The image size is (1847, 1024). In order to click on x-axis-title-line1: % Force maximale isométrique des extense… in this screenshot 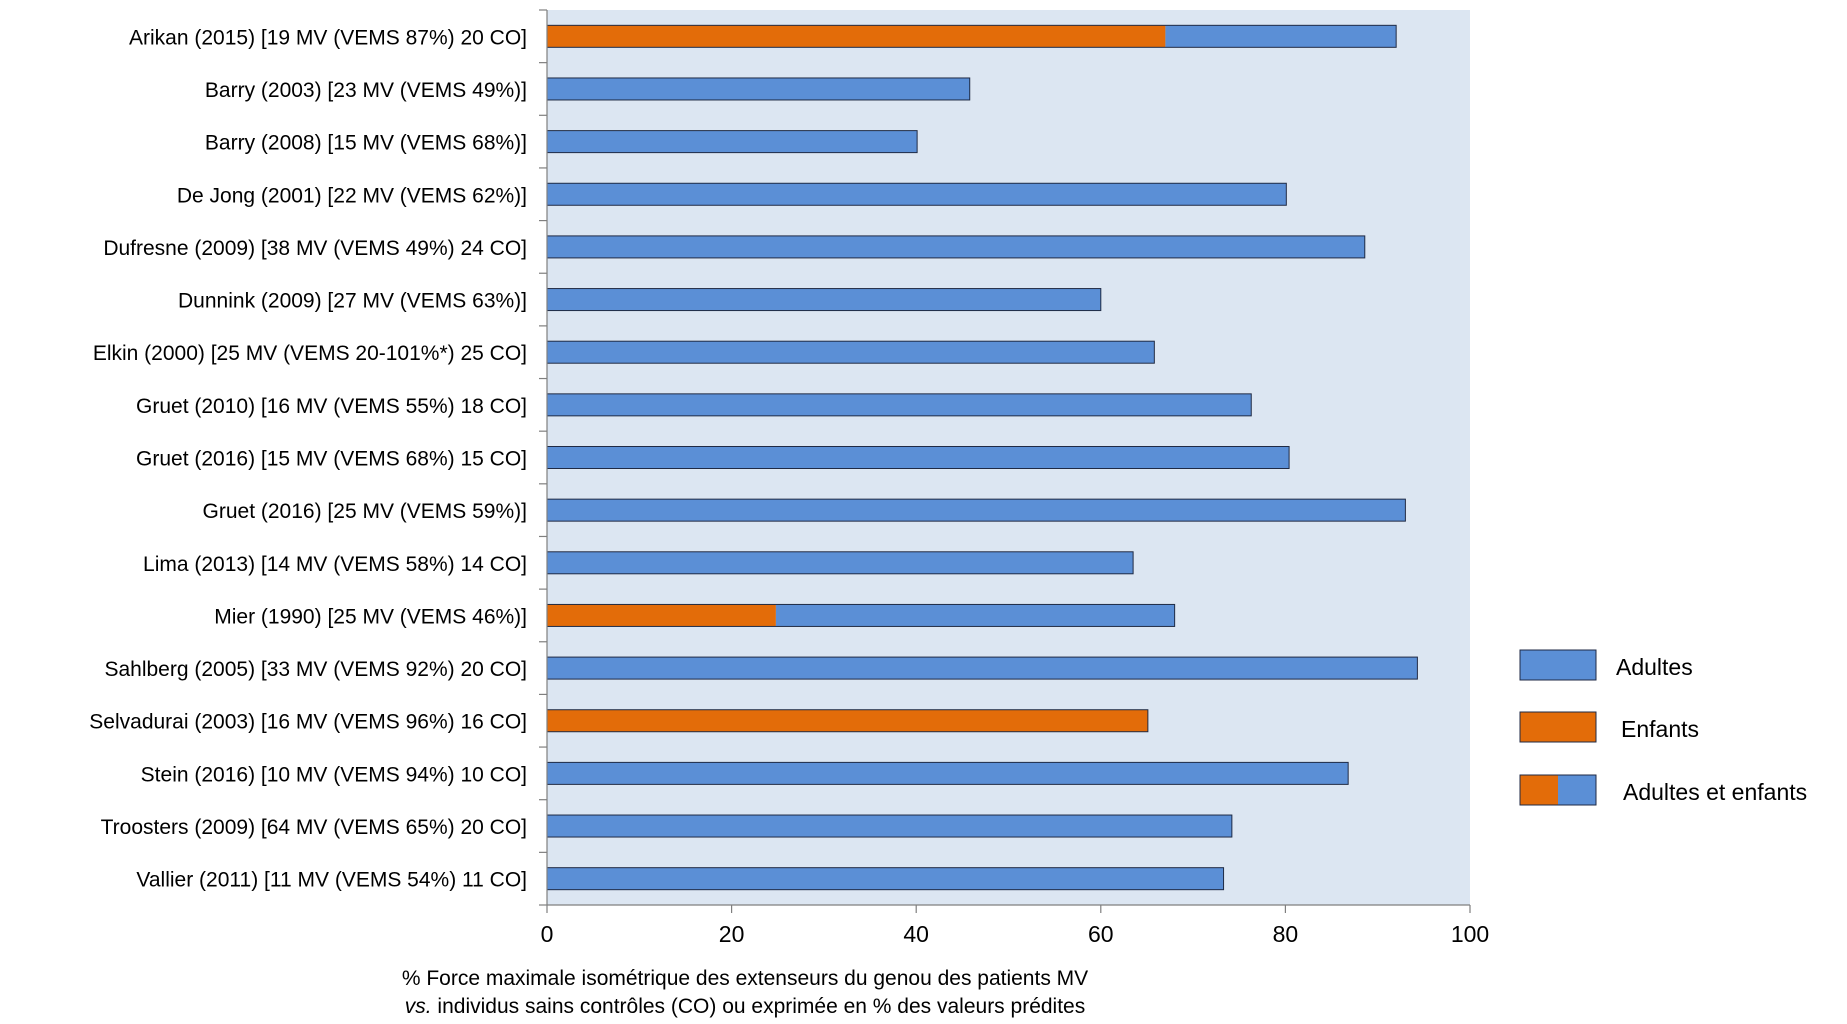, I will do `click(745, 978)`.